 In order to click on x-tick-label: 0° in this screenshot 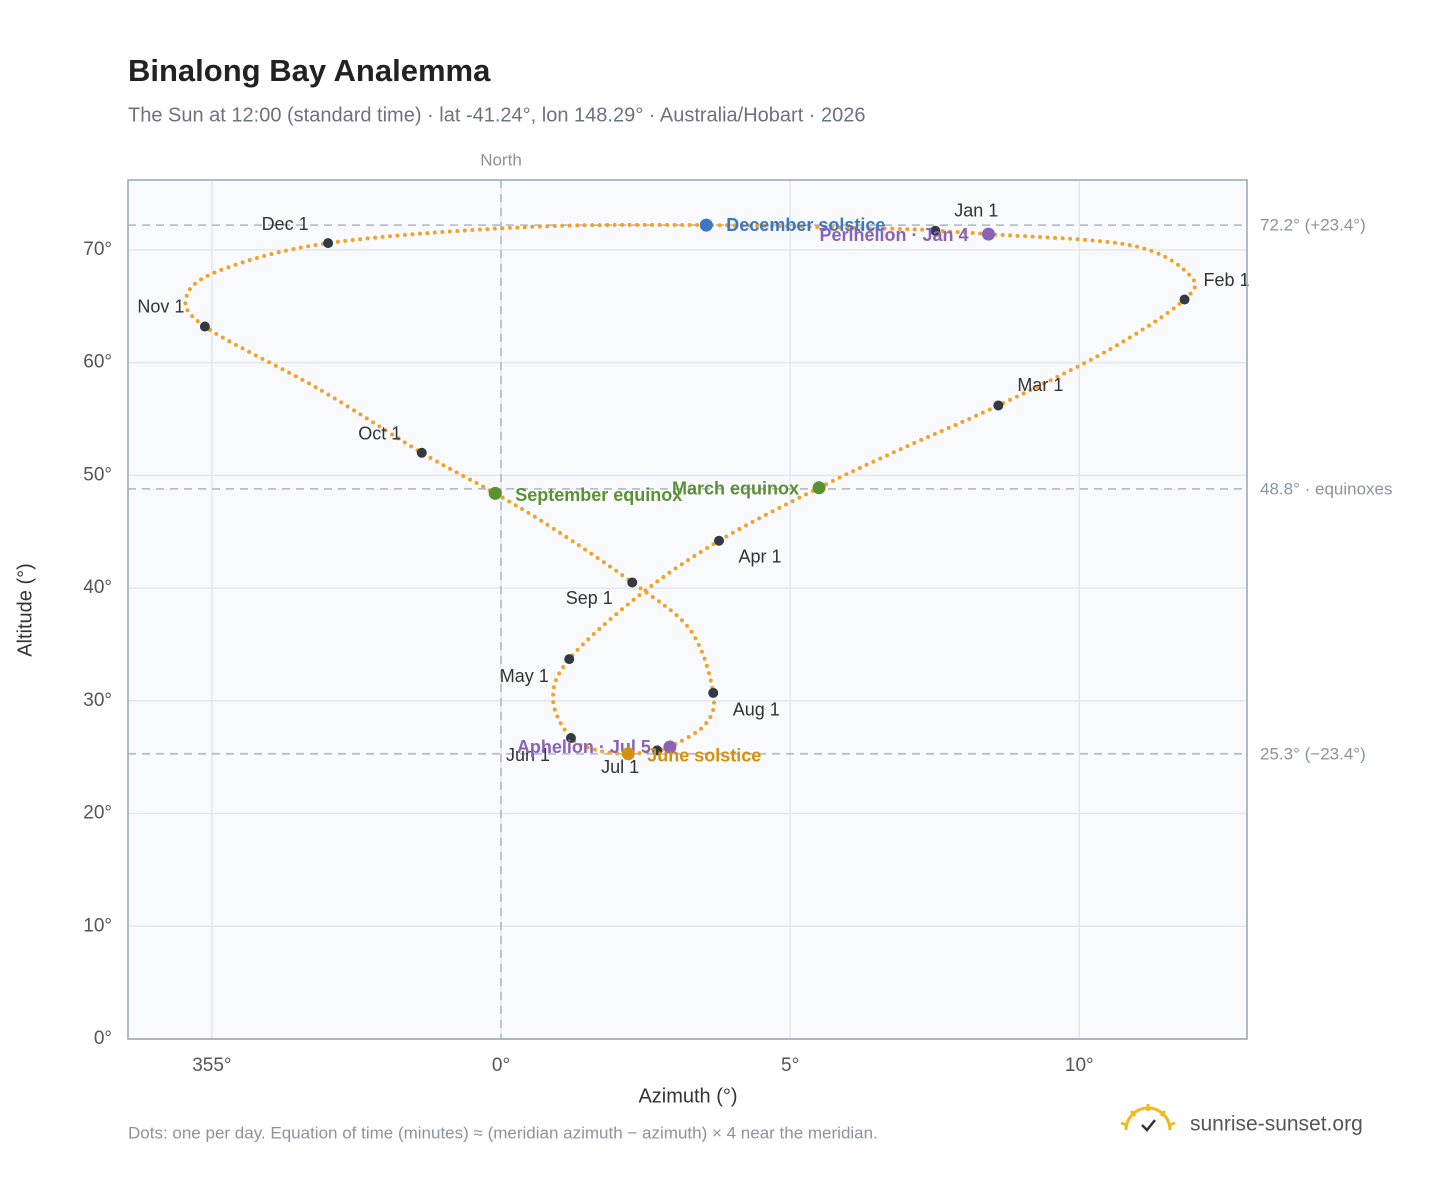, I will do `click(501, 1065)`.